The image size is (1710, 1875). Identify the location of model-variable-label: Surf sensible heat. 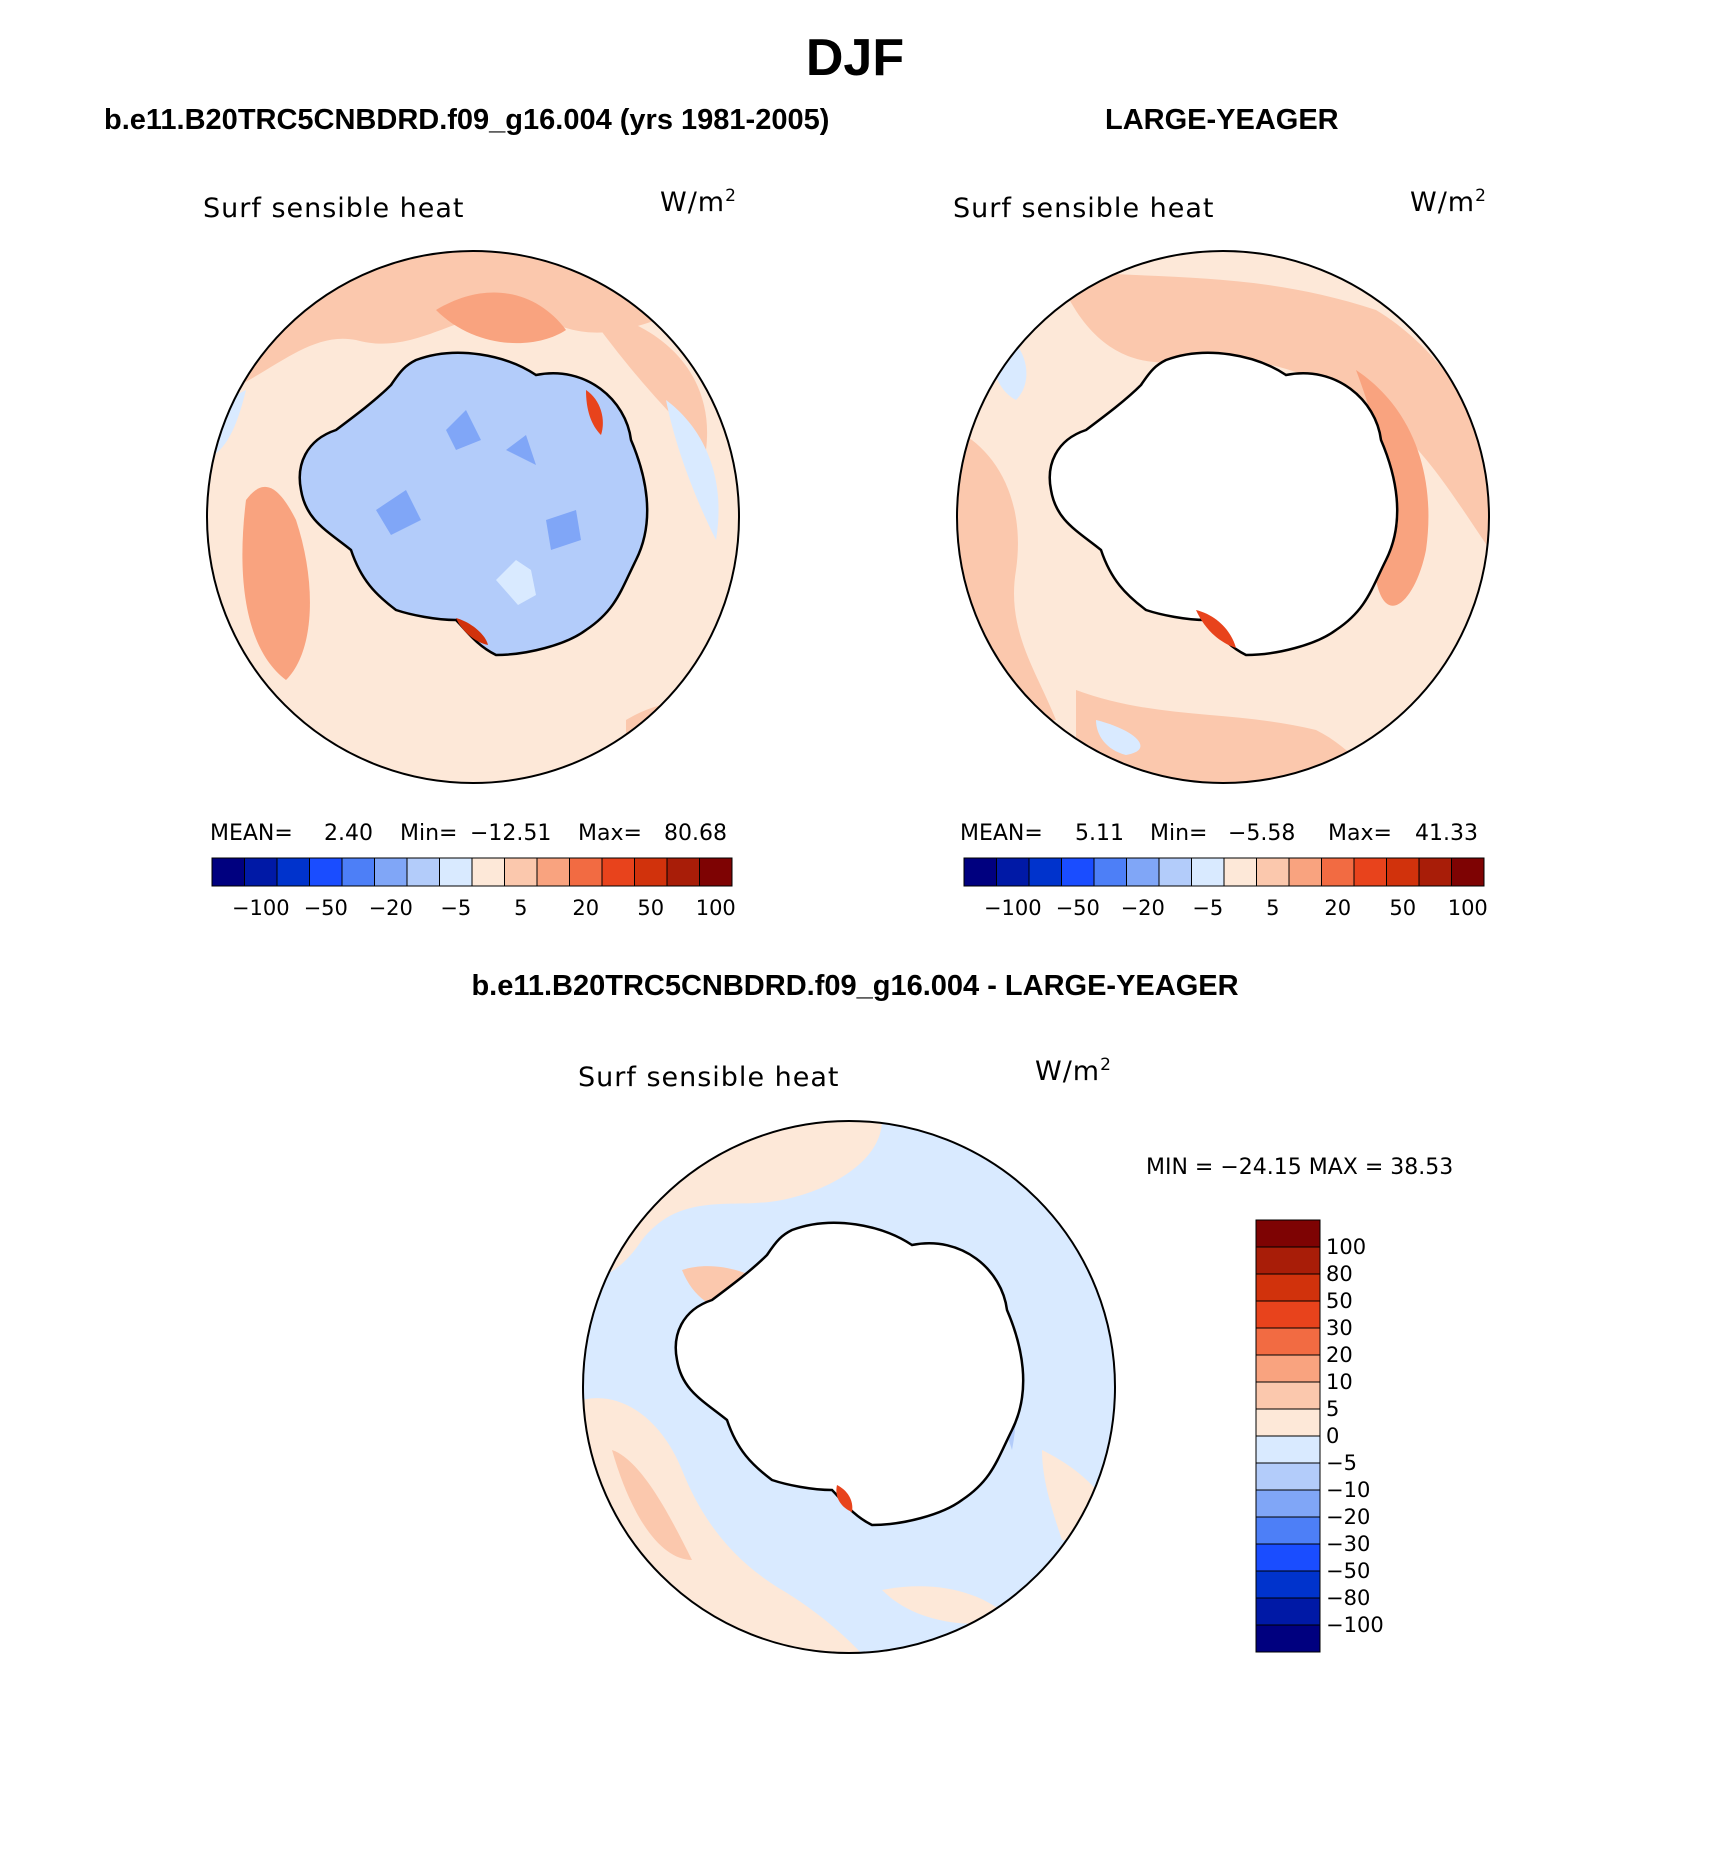
(334, 208).